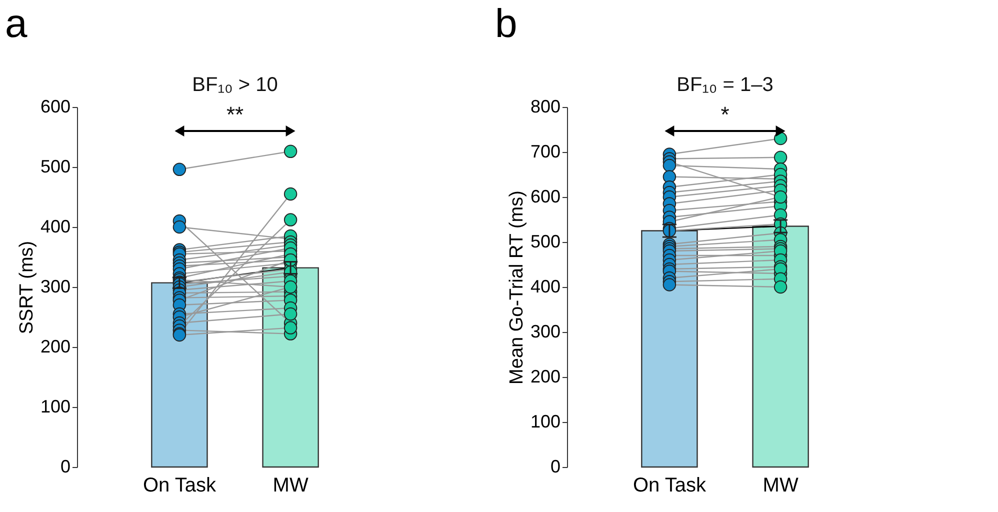 The image size is (998, 512). I want to click on chart-title: b, so click(506, 24).